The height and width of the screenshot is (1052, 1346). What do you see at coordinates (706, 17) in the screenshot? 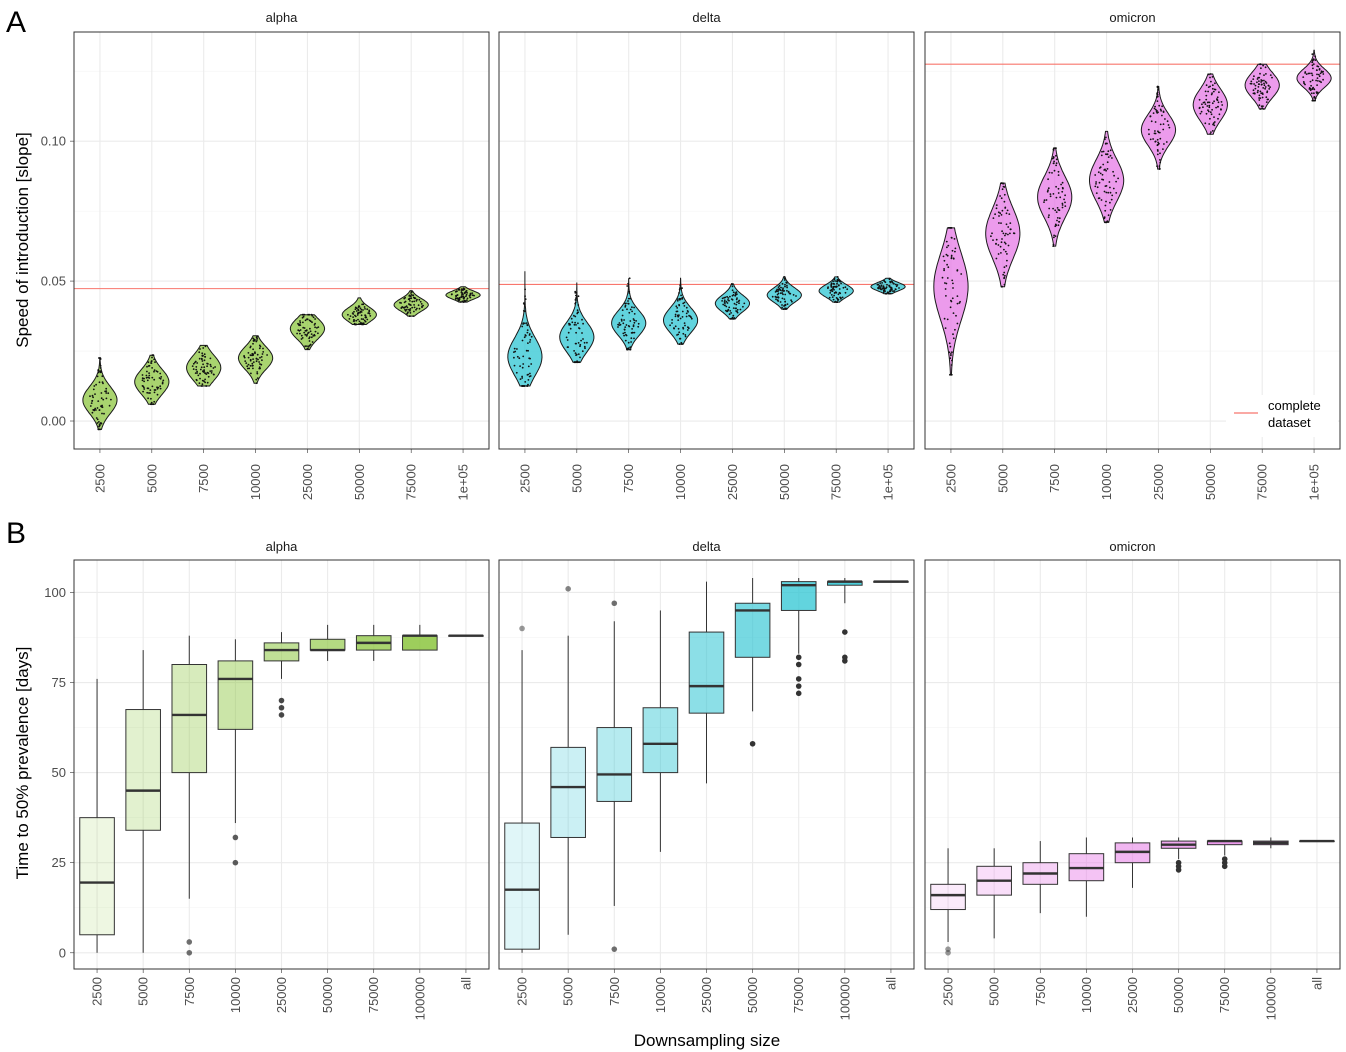
I see `facet-strip-label: delta` at bounding box center [706, 17].